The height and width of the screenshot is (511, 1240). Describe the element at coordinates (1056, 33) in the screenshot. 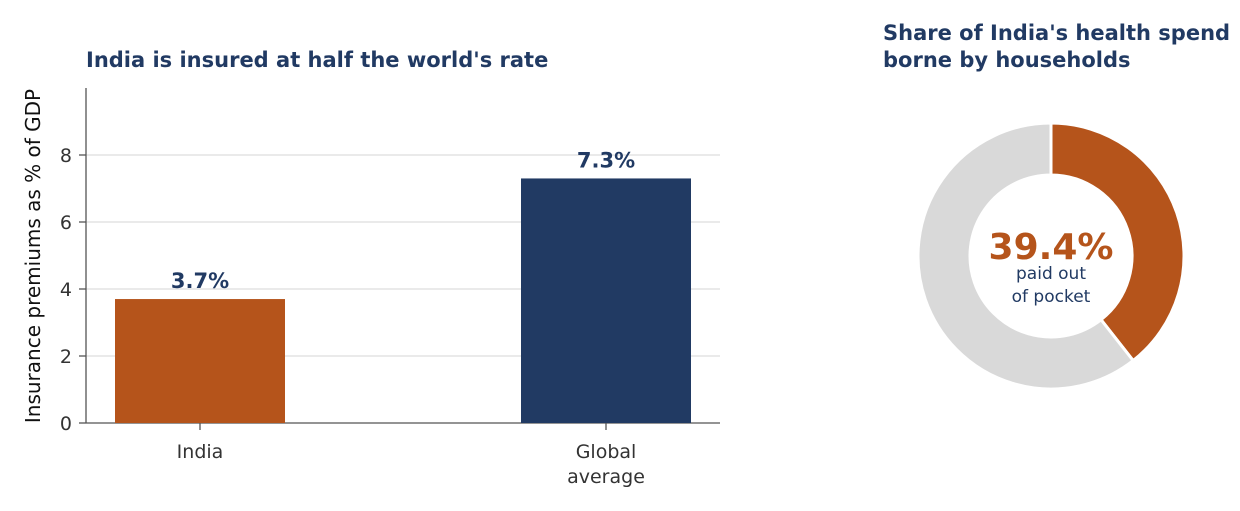

I see `donut-title-line-1: Share of India's health spend` at that location.